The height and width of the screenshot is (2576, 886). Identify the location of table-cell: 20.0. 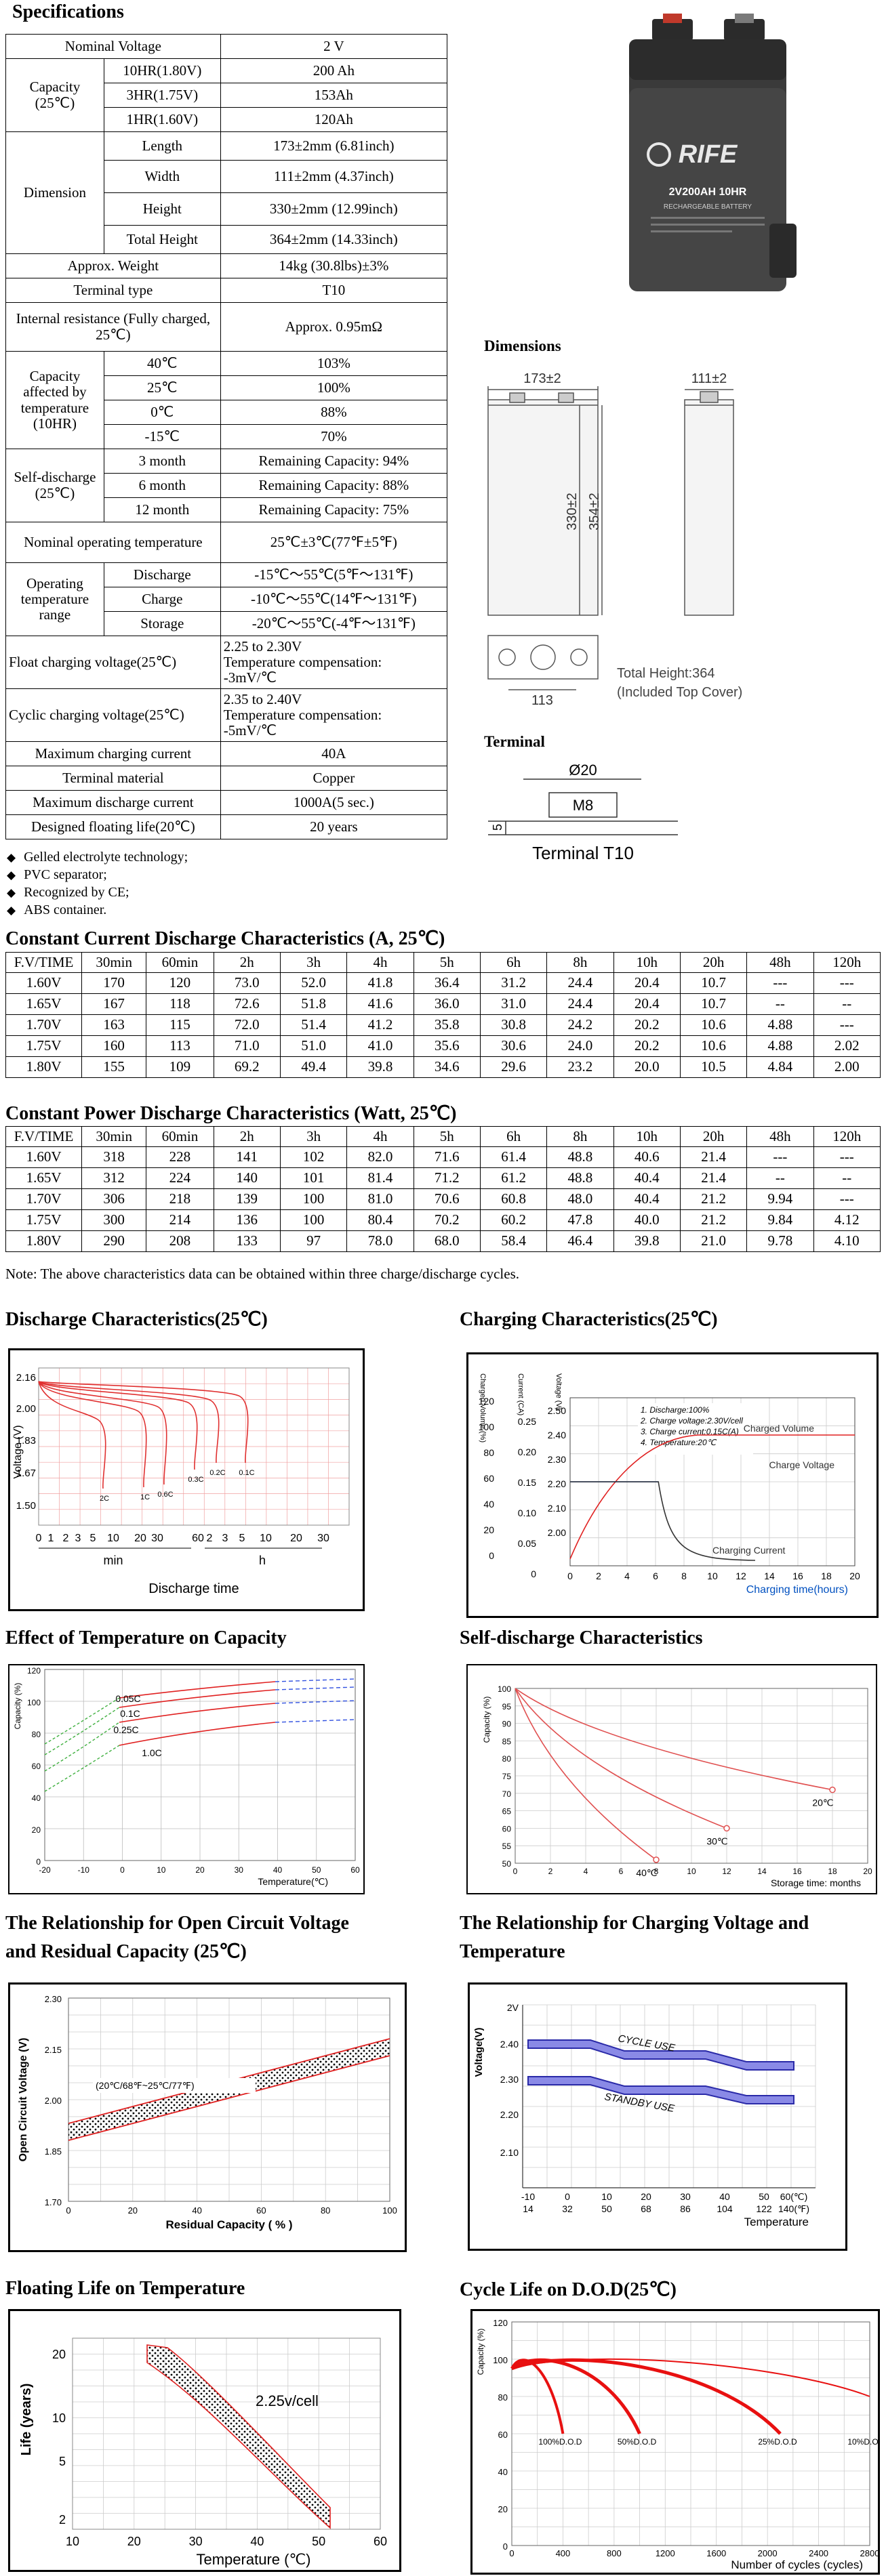
(647, 1067).